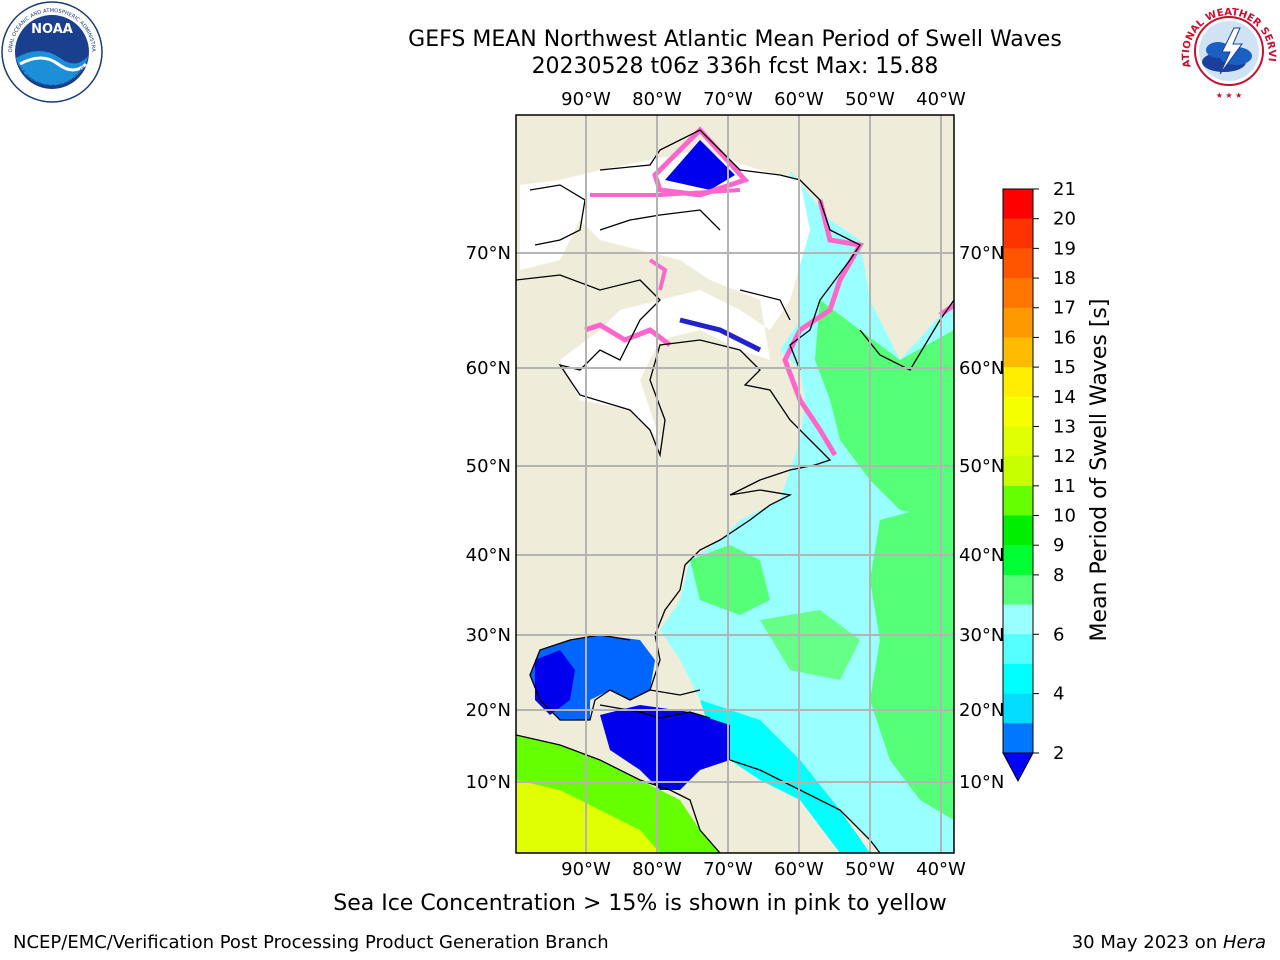 The width and height of the screenshot is (1280, 960). I want to click on colorbar-tick-label: 10, so click(1064, 516).